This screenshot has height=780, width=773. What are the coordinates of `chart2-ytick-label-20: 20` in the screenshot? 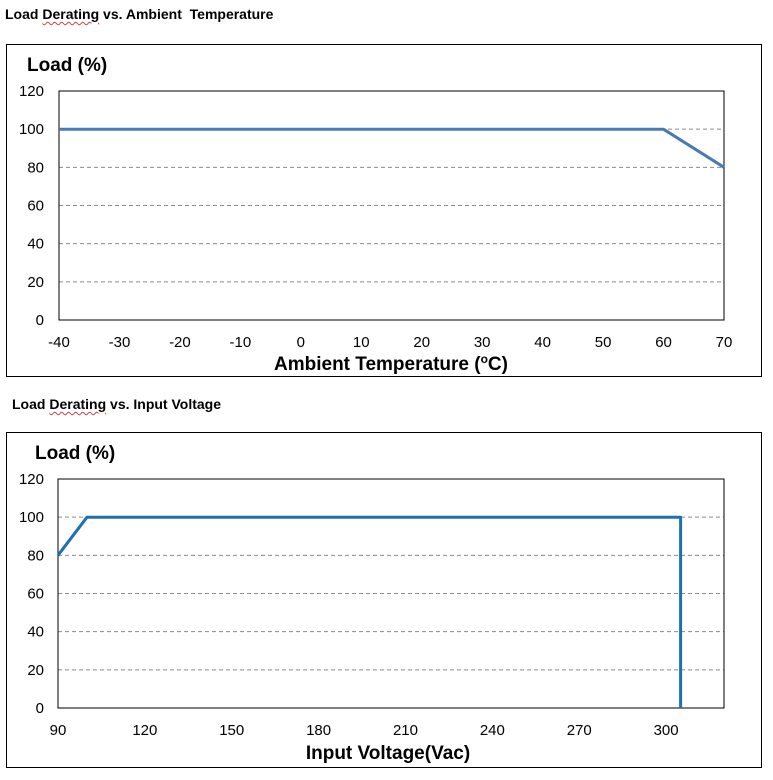 It's located at (35, 670).